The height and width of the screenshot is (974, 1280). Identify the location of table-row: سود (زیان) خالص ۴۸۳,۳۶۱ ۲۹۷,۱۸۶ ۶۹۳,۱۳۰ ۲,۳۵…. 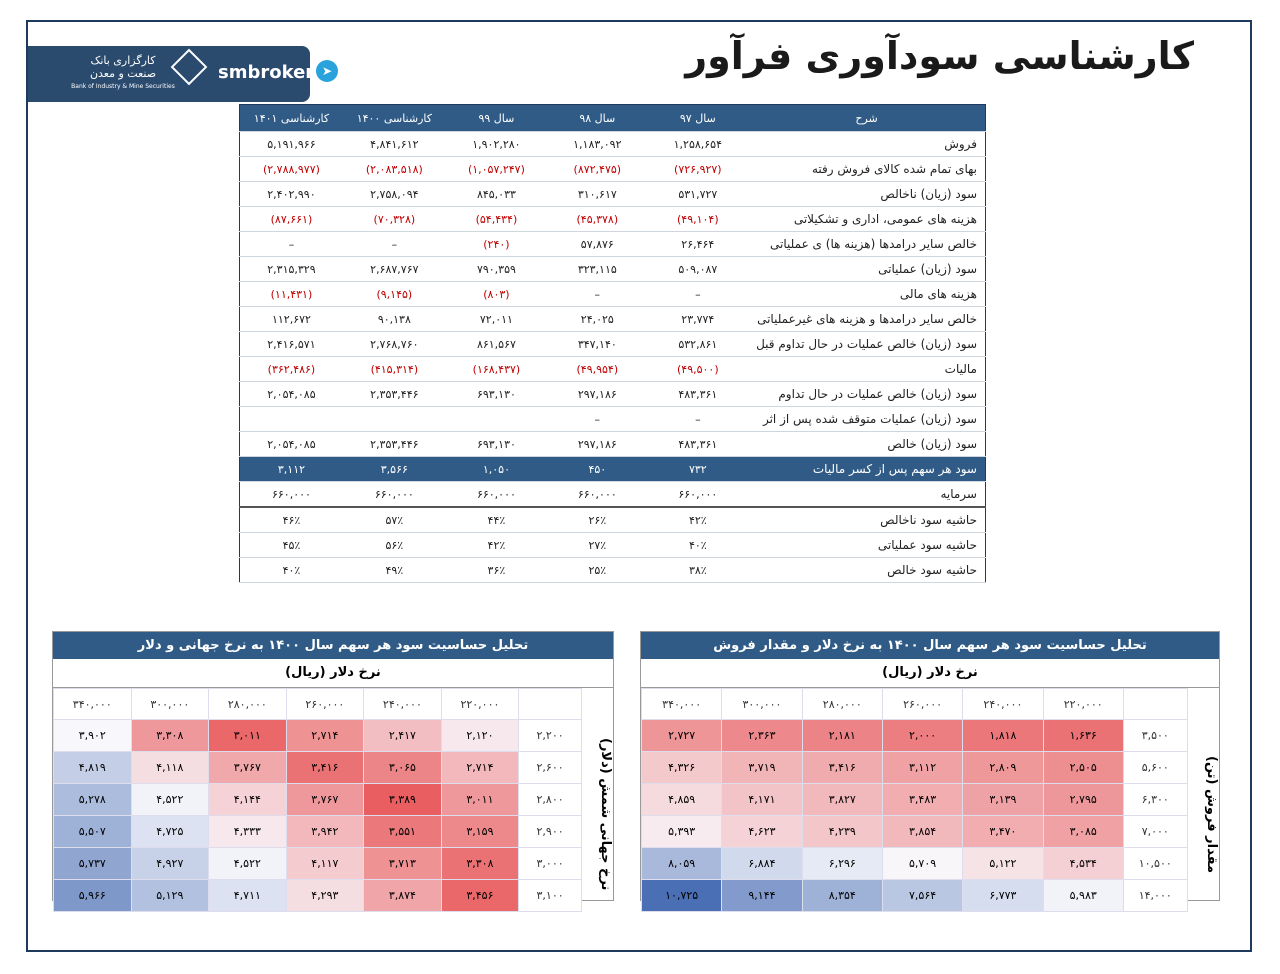
(612, 444).